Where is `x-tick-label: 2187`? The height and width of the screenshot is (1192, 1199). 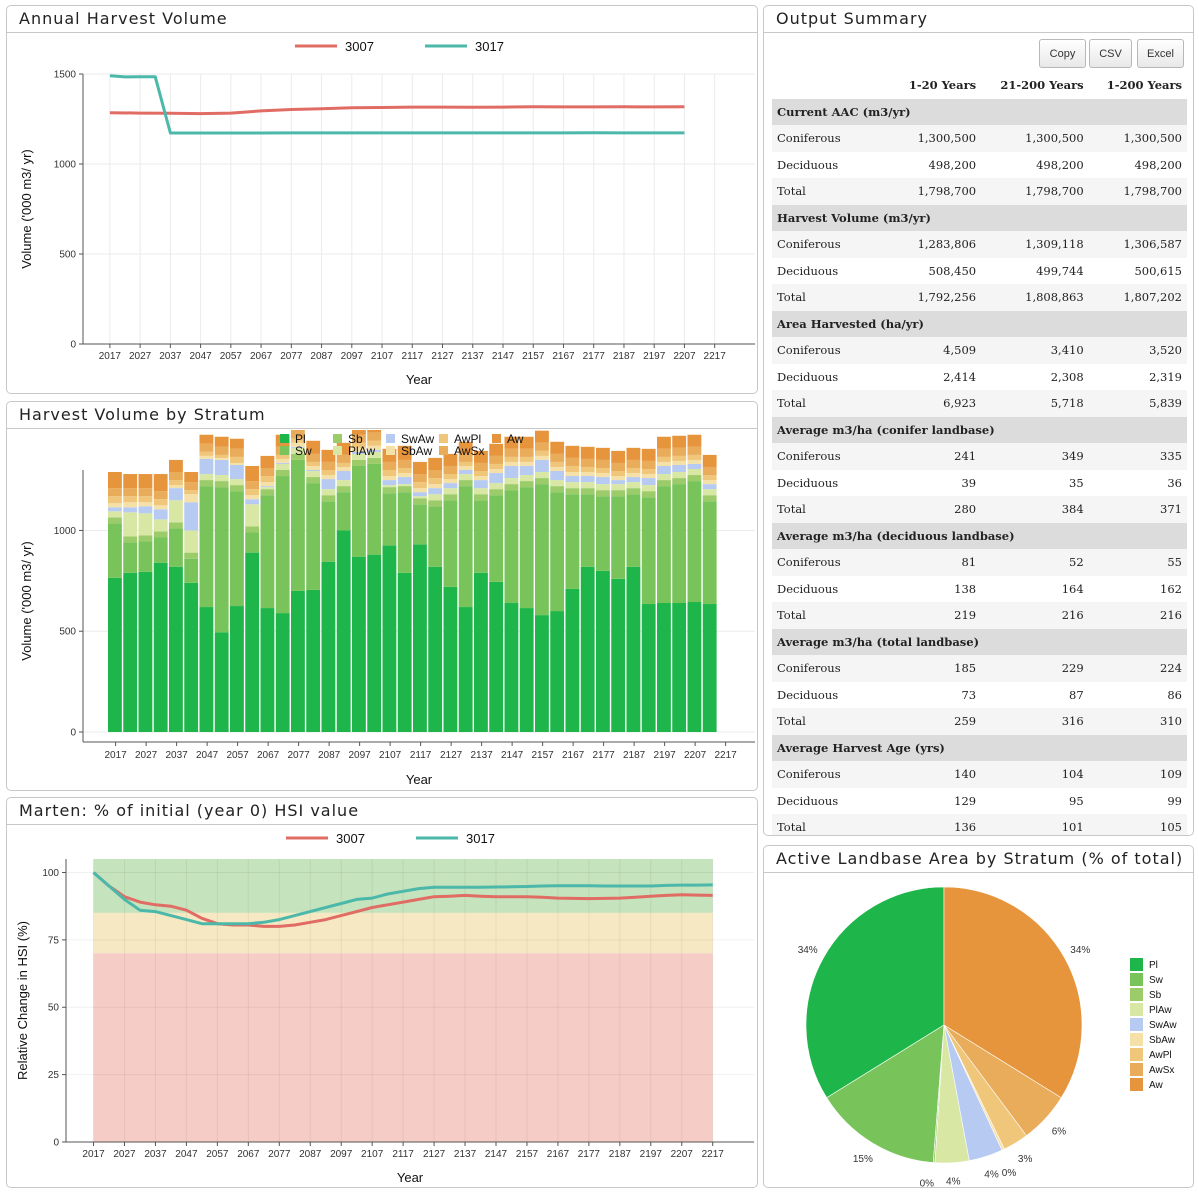
x-tick-label: 2187 is located at coordinates (624, 356).